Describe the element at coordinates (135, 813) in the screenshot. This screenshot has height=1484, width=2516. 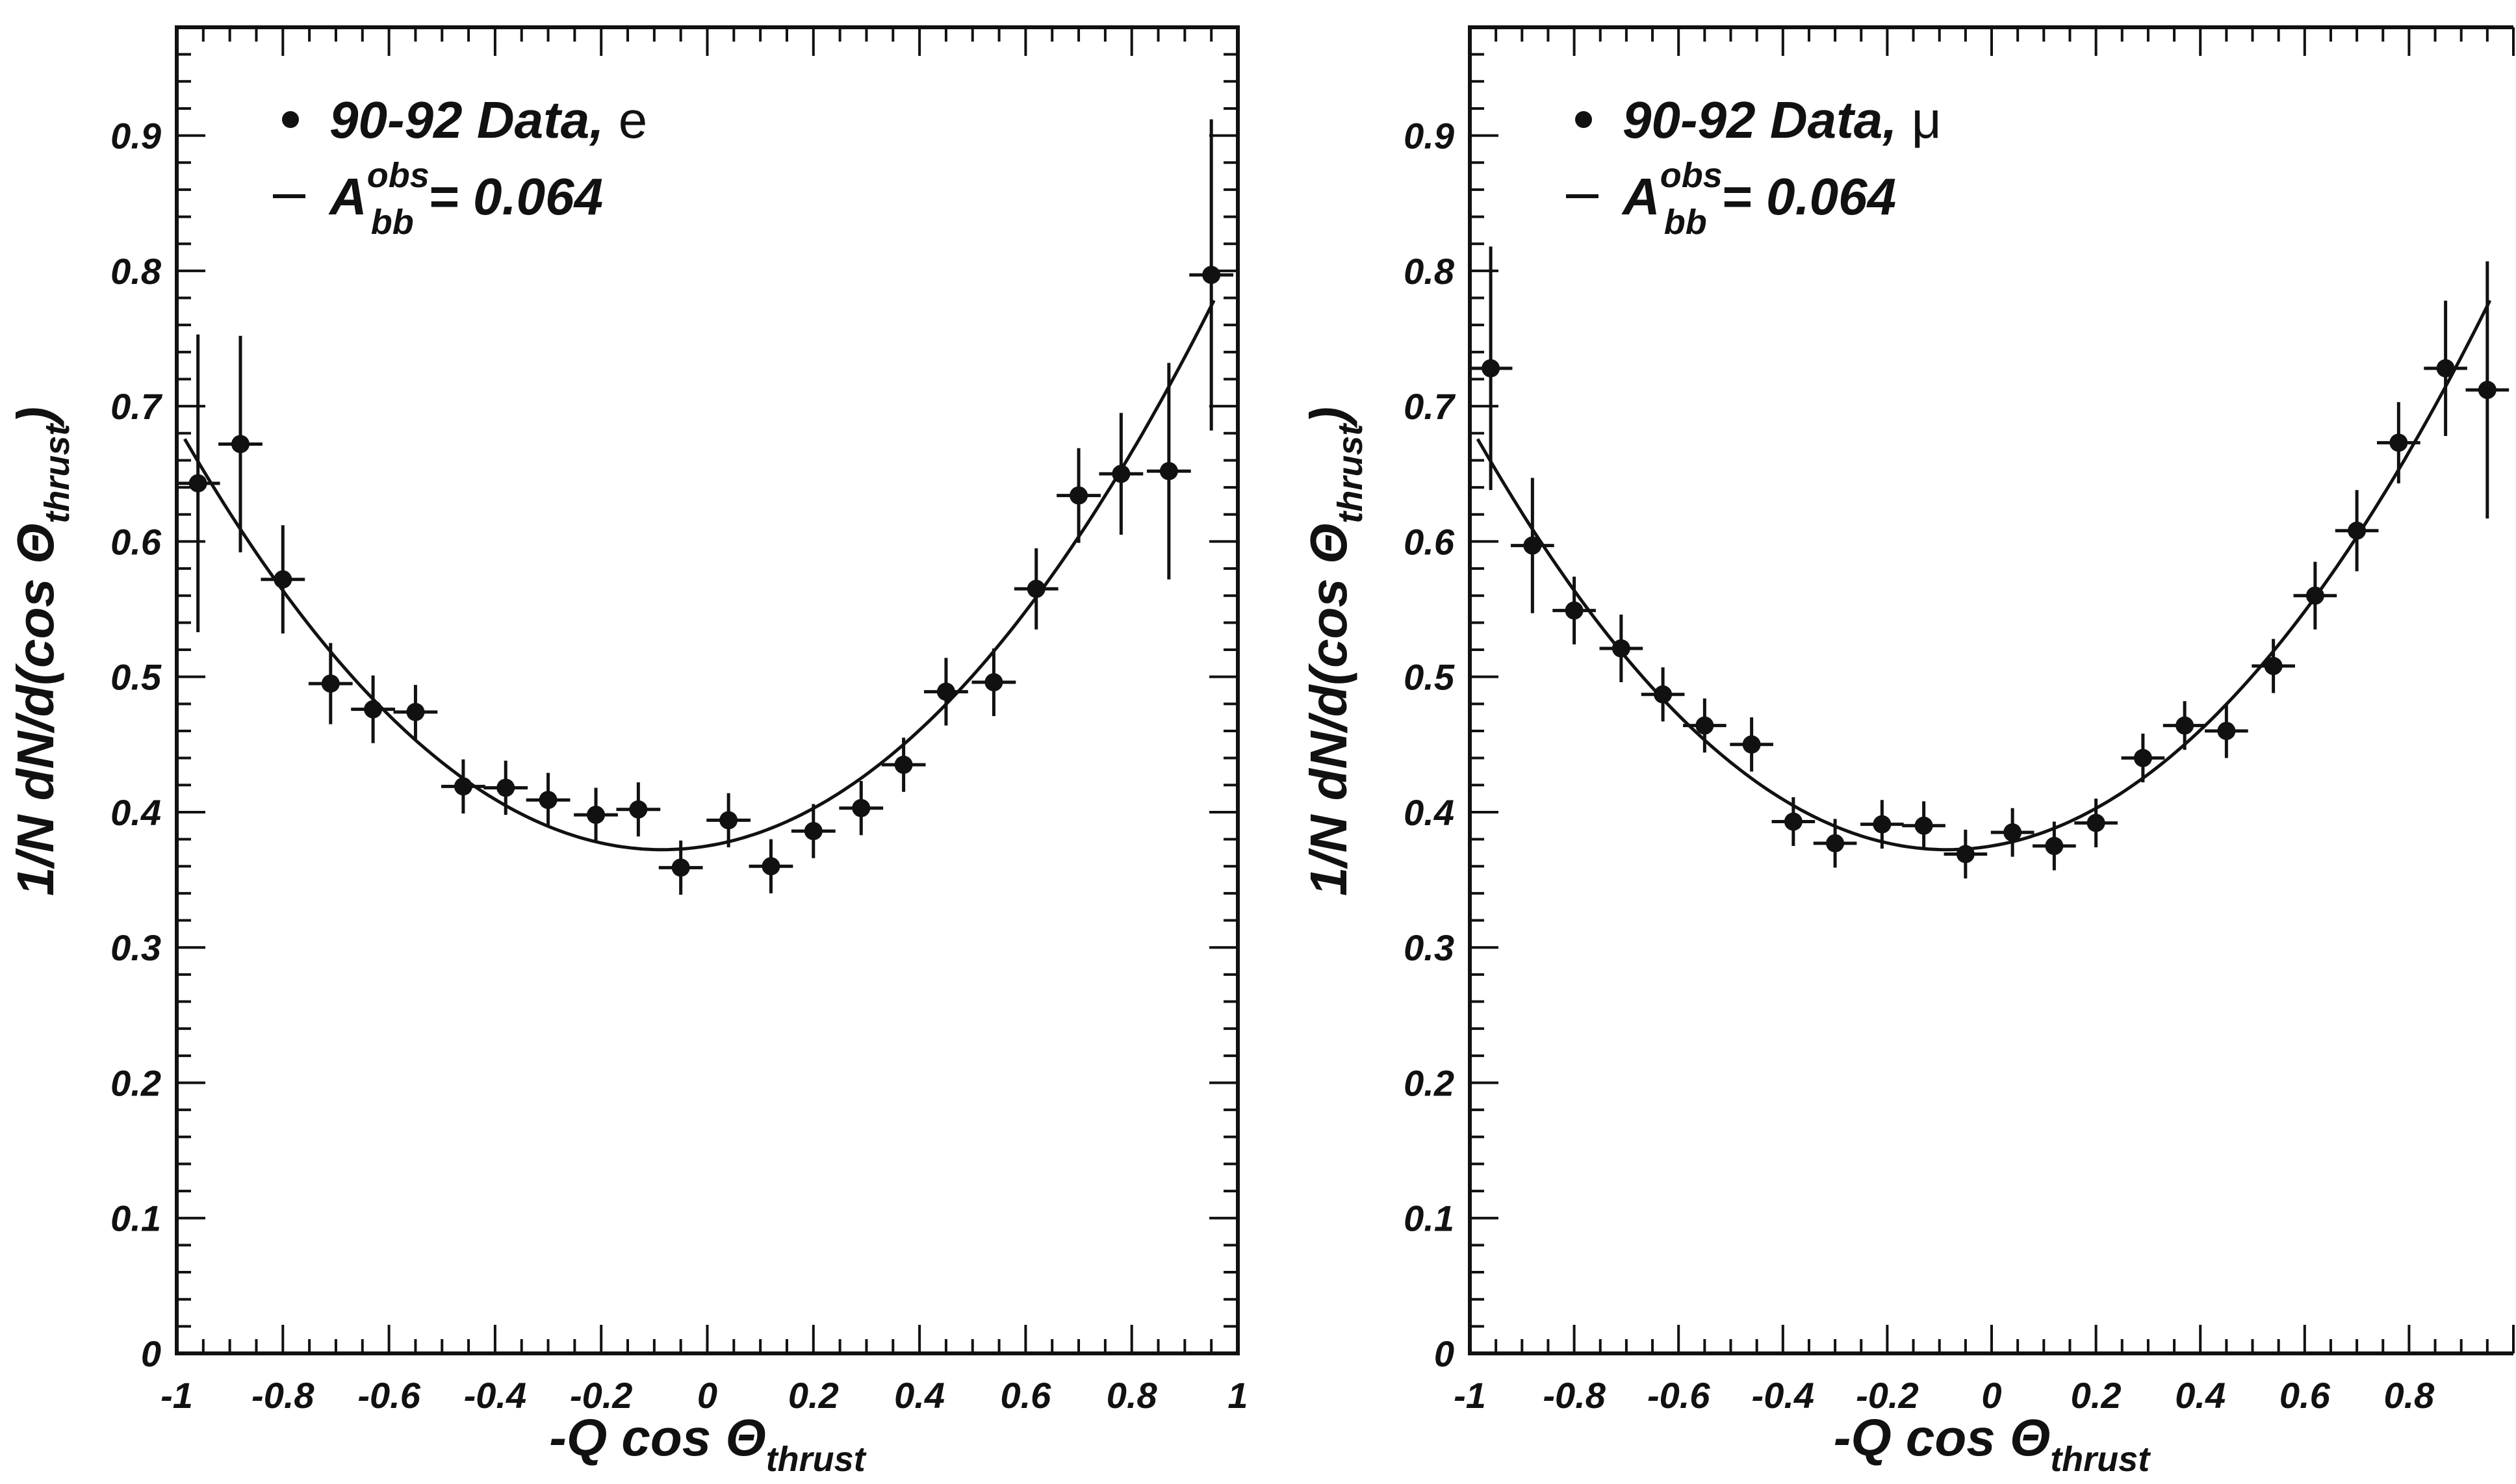
I see `y-tick-label: 0.4` at that location.